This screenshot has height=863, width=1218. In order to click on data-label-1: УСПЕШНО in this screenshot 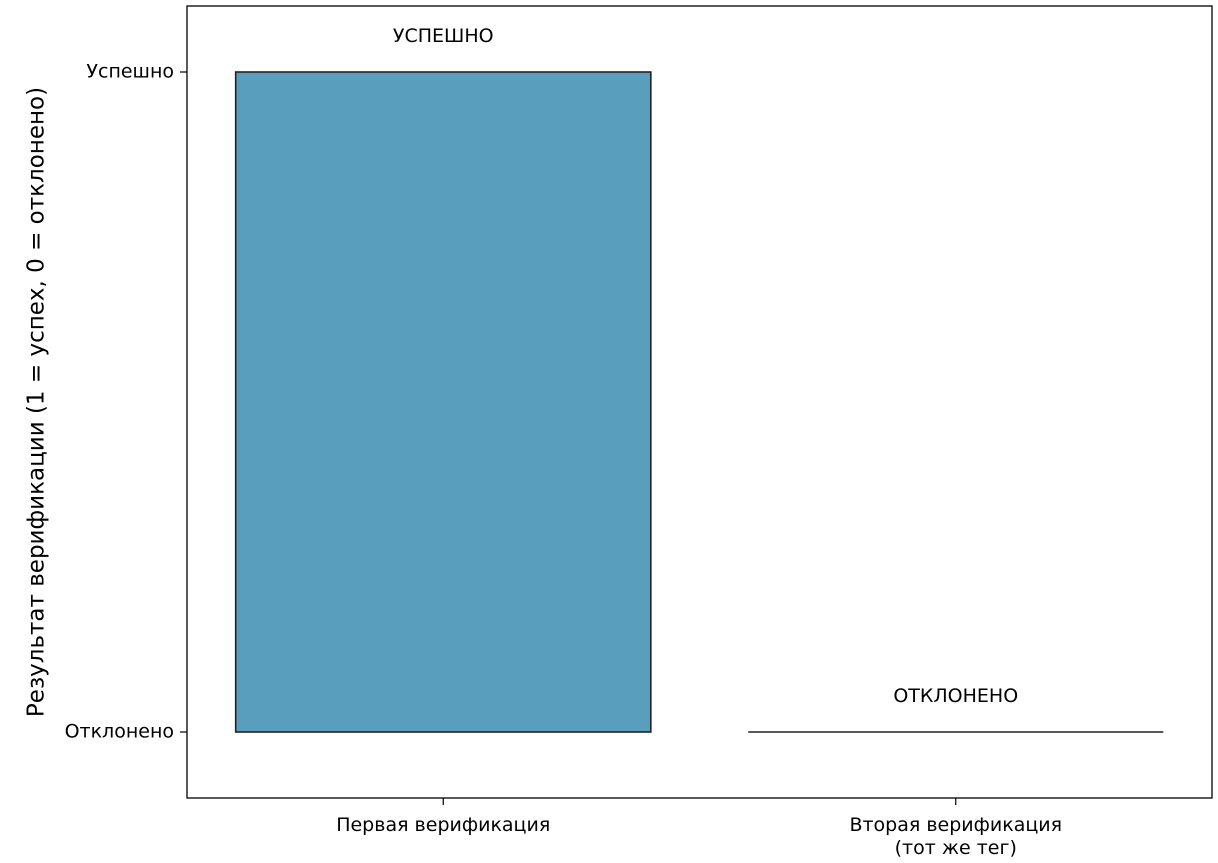, I will do `click(443, 36)`.